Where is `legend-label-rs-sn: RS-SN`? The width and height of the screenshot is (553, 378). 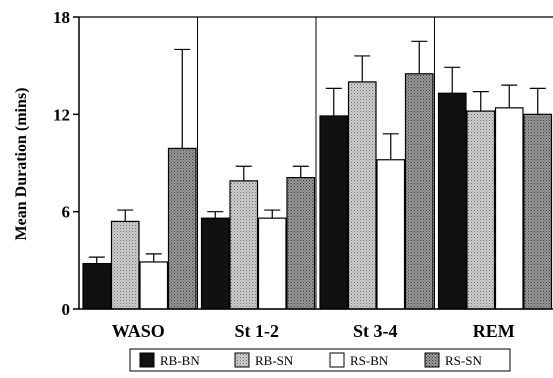 legend-label-rs-sn: RS-SN is located at coordinates (463, 360).